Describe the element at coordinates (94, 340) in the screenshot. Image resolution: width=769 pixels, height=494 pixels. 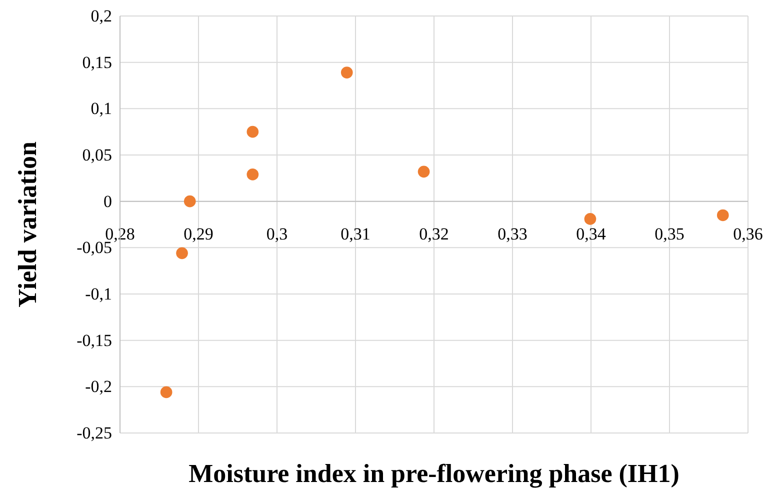
I see `y-tick-label: -0,15` at that location.